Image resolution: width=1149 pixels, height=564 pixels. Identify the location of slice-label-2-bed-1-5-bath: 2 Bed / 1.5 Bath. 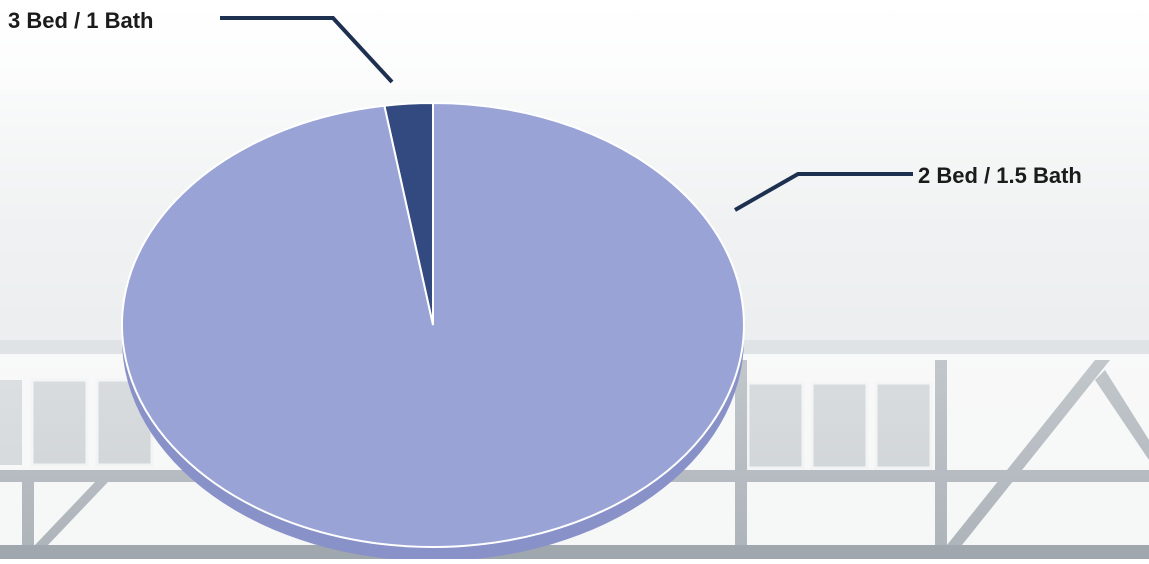
(1000, 175).